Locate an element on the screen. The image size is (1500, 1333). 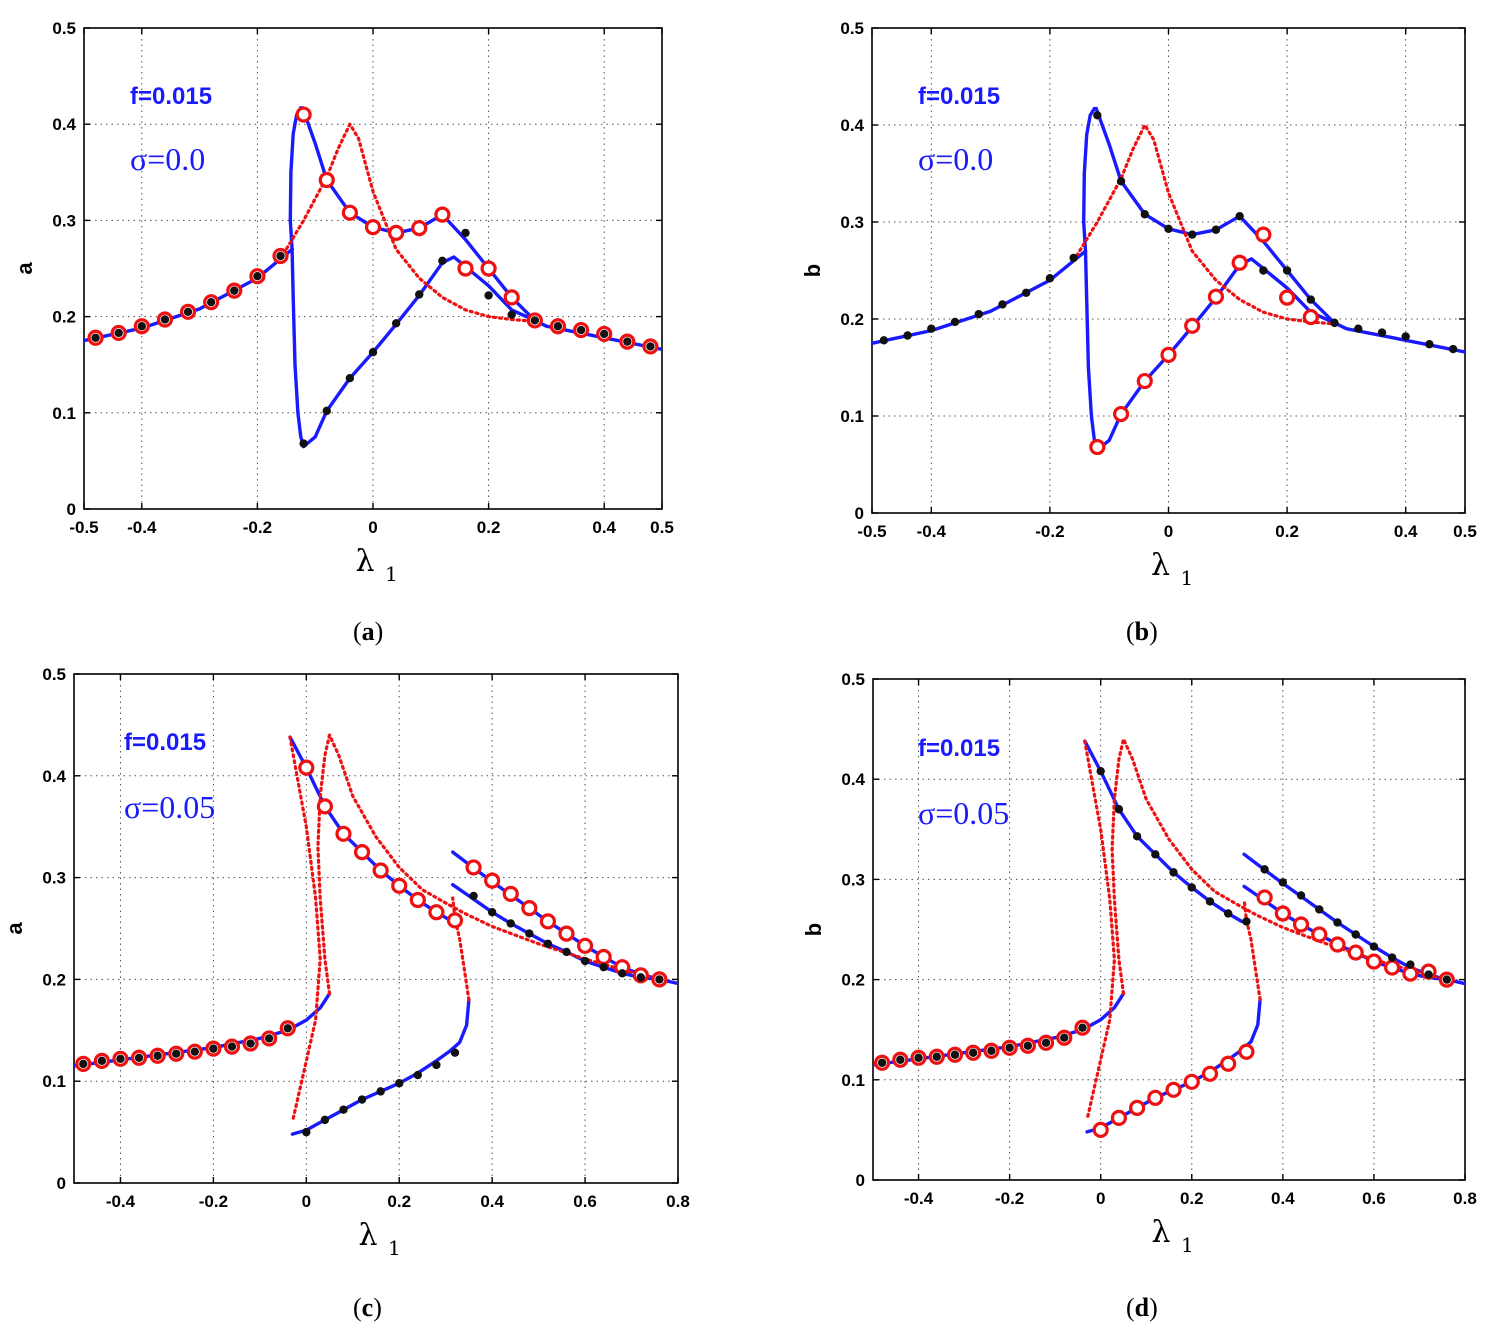
x-axis-label-subscript: 1 is located at coordinates (391, 574).